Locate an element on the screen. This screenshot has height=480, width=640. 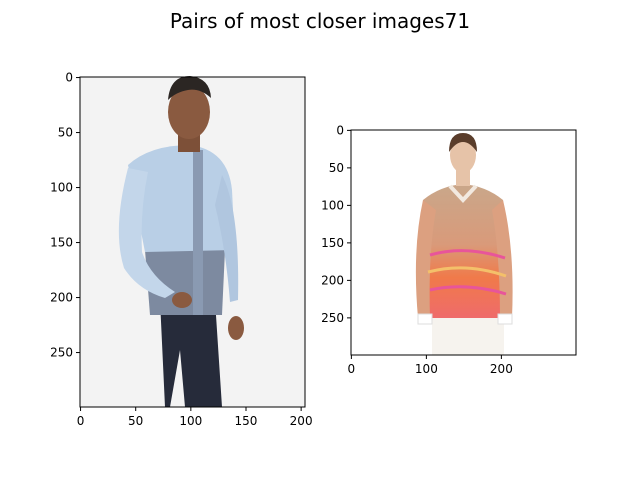
image-1-content is located at coordinates (181, 241).